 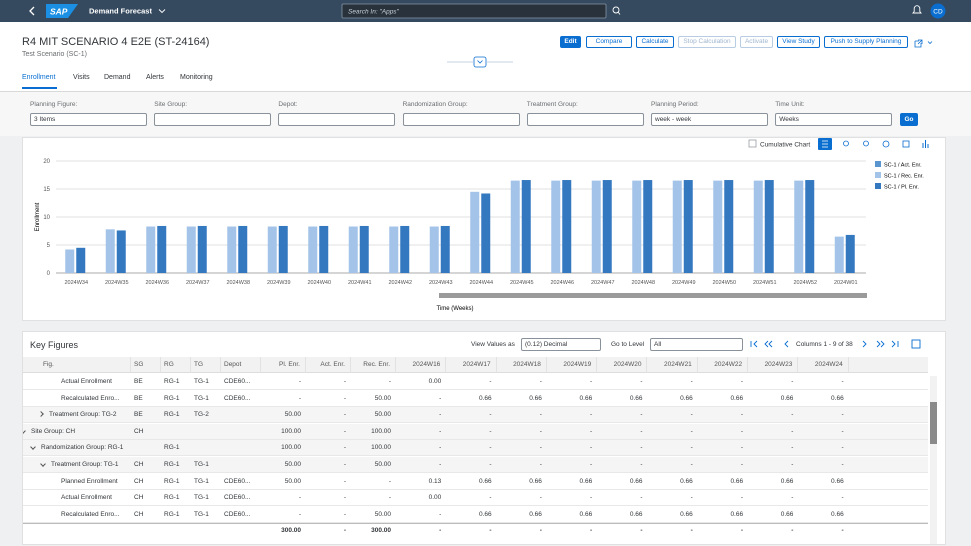 What do you see at coordinates (925, 144) in the screenshot?
I see `chart-type` at bounding box center [925, 144].